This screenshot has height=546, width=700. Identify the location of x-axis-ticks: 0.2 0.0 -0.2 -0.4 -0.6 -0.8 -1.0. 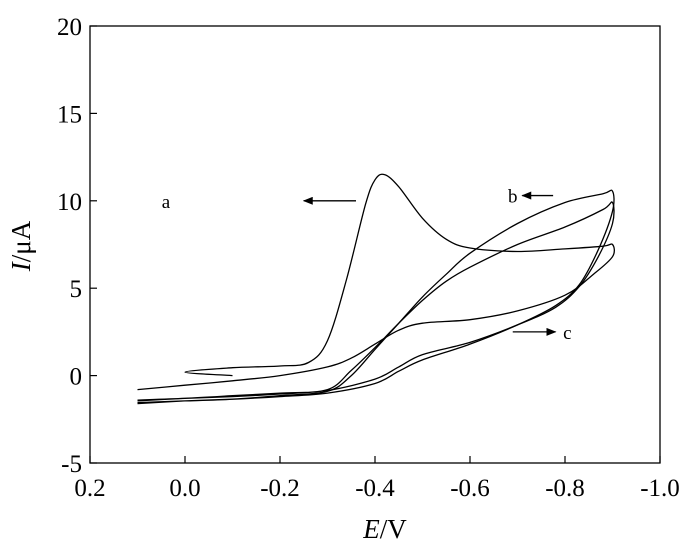
(377, 479).